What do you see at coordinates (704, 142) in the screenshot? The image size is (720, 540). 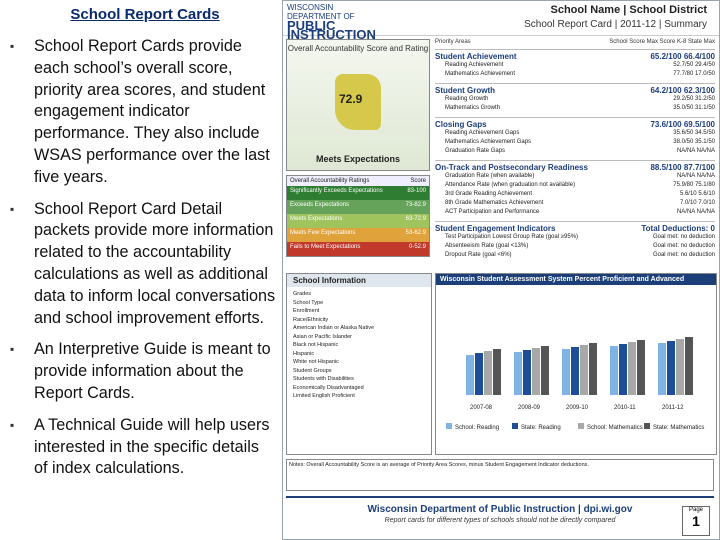 I see `sub-state: 35.1/50` at bounding box center [704, 142].